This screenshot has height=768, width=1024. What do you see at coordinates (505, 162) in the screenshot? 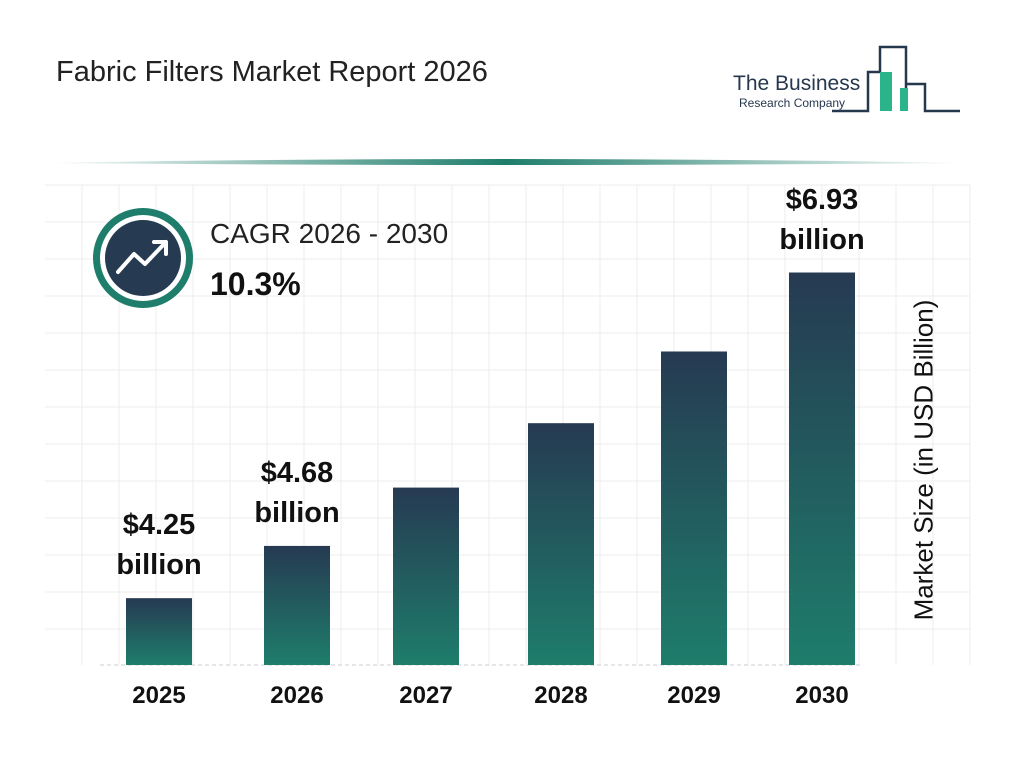
I see `divider` at bounding box center [505, 162].